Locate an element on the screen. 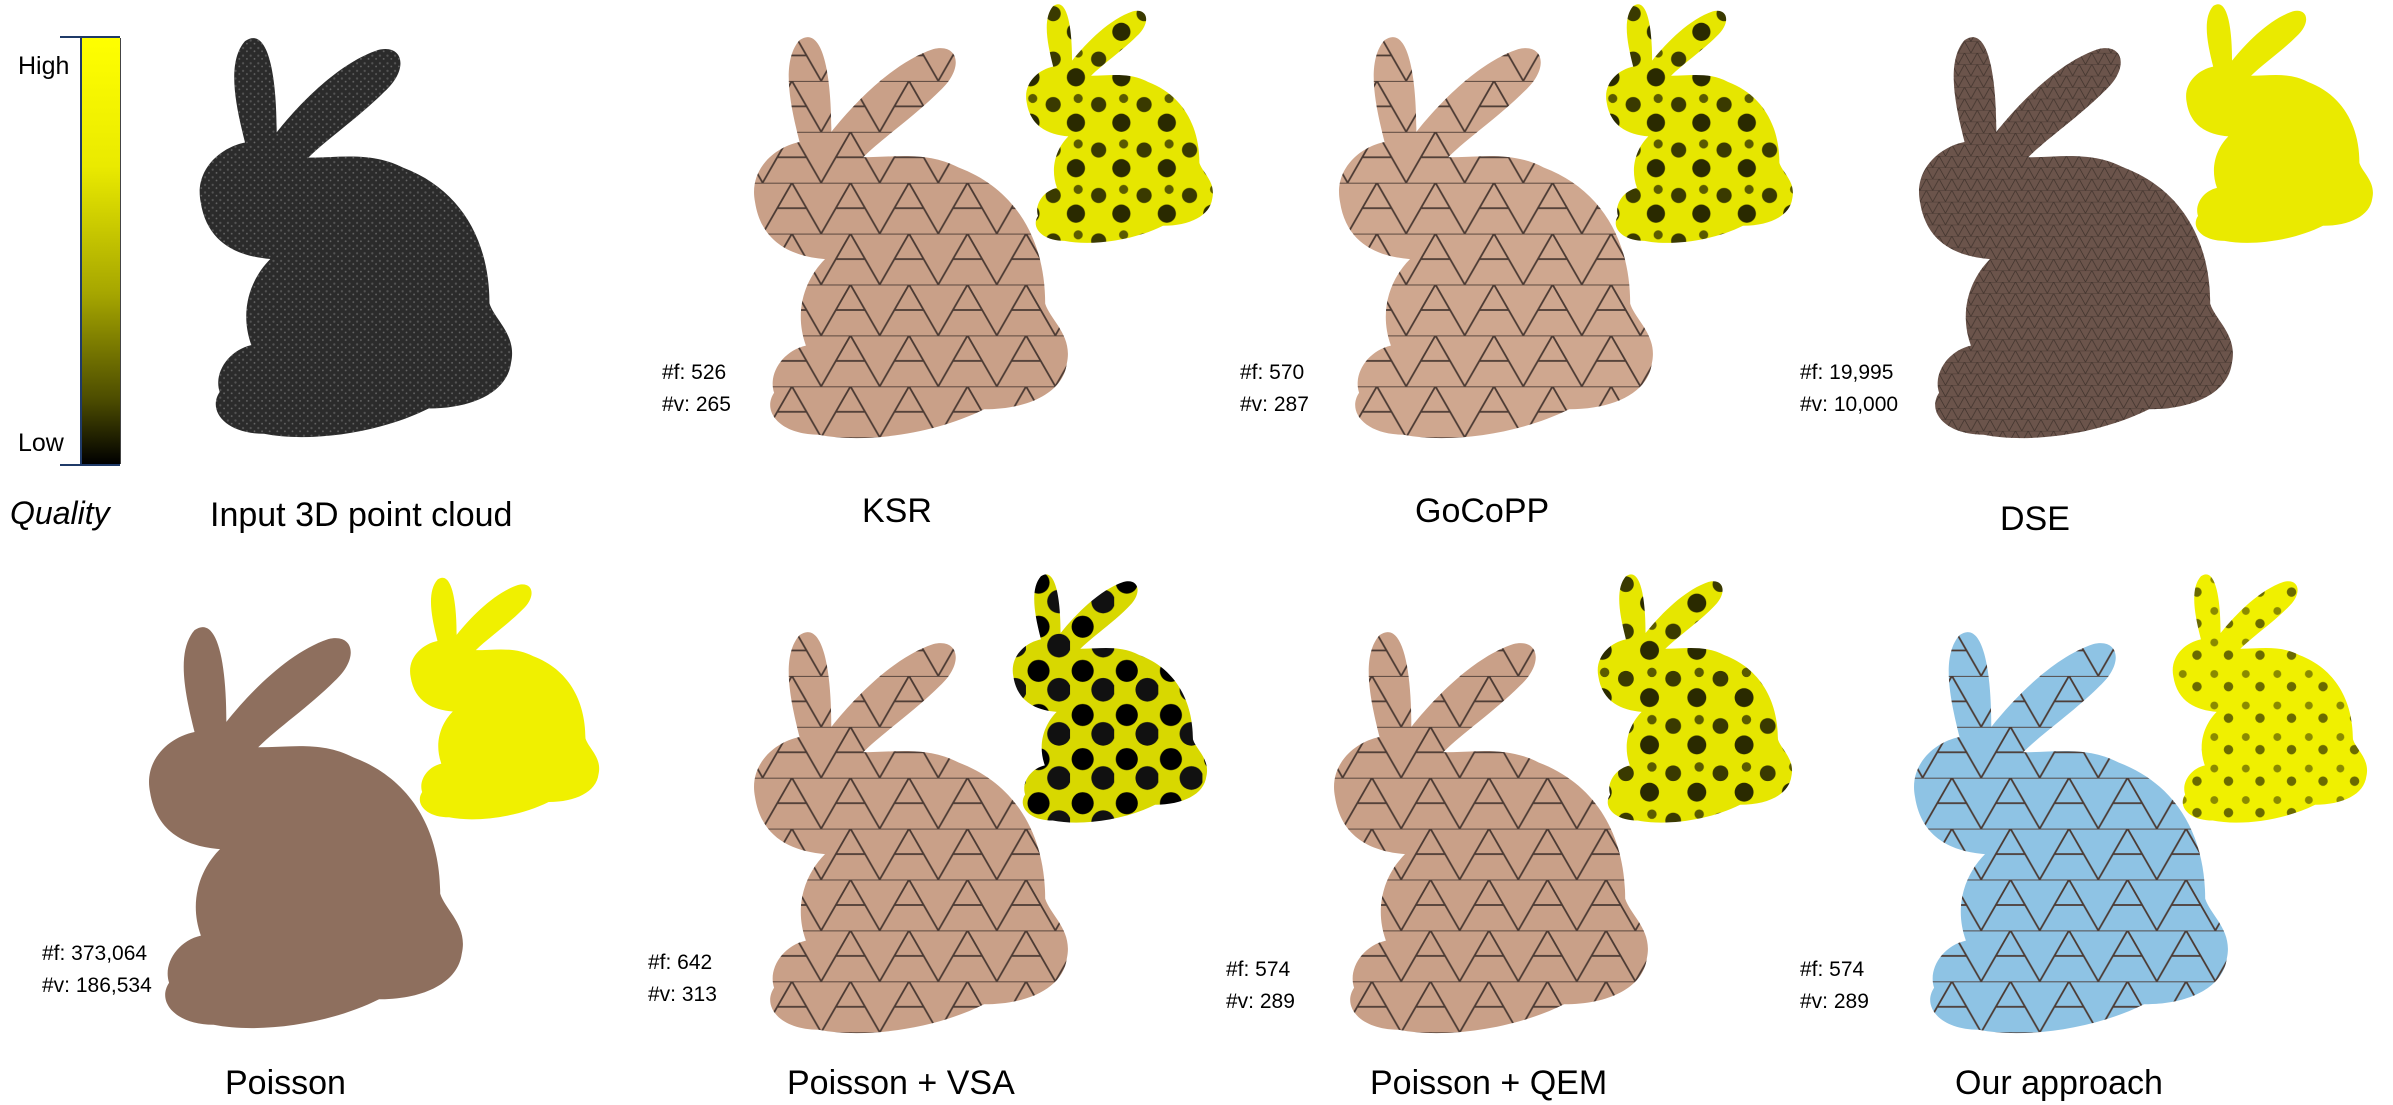 This screenshot has height=1105, width=2393. our-quality-bunny is located at coordinates (2260, 700).